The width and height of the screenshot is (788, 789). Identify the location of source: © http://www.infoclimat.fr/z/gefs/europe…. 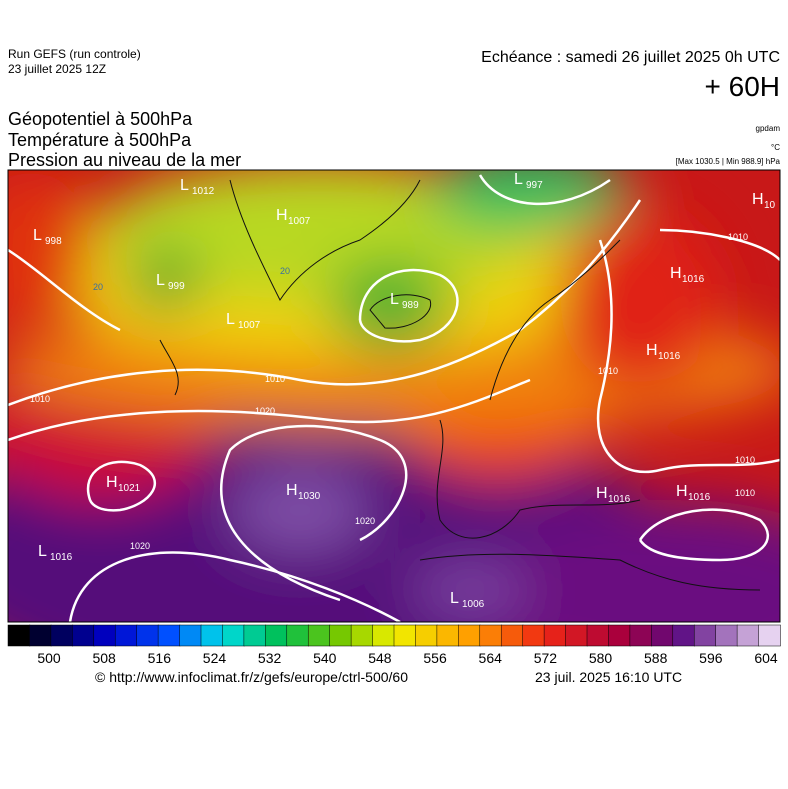
(251, 677).